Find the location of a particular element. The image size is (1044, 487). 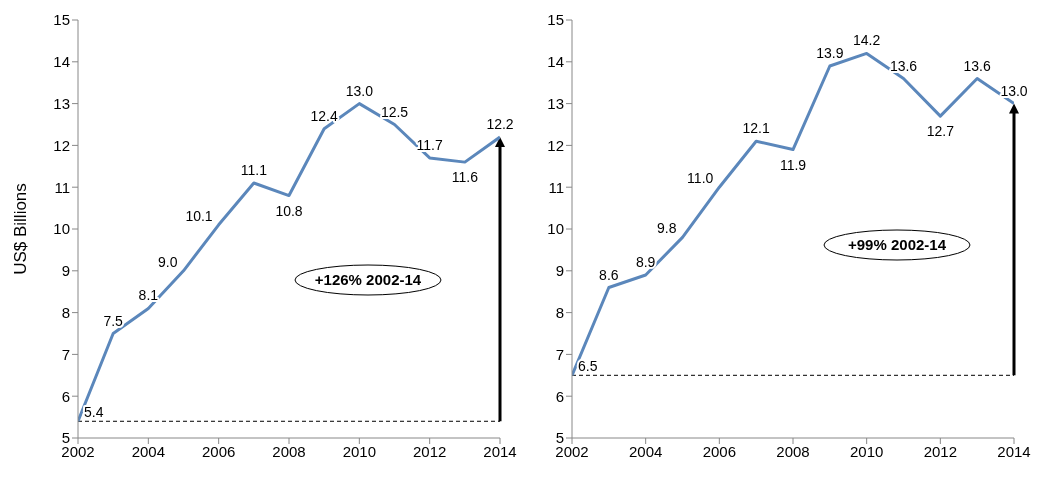

data-label: 13.9 is located at coordinates (830, 52).